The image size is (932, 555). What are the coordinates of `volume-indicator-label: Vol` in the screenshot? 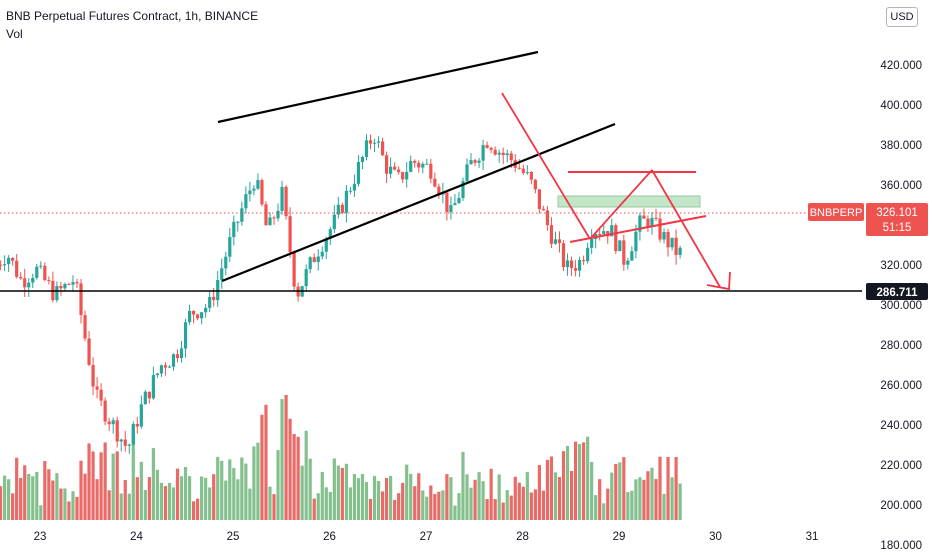 It's located at (14, 34).